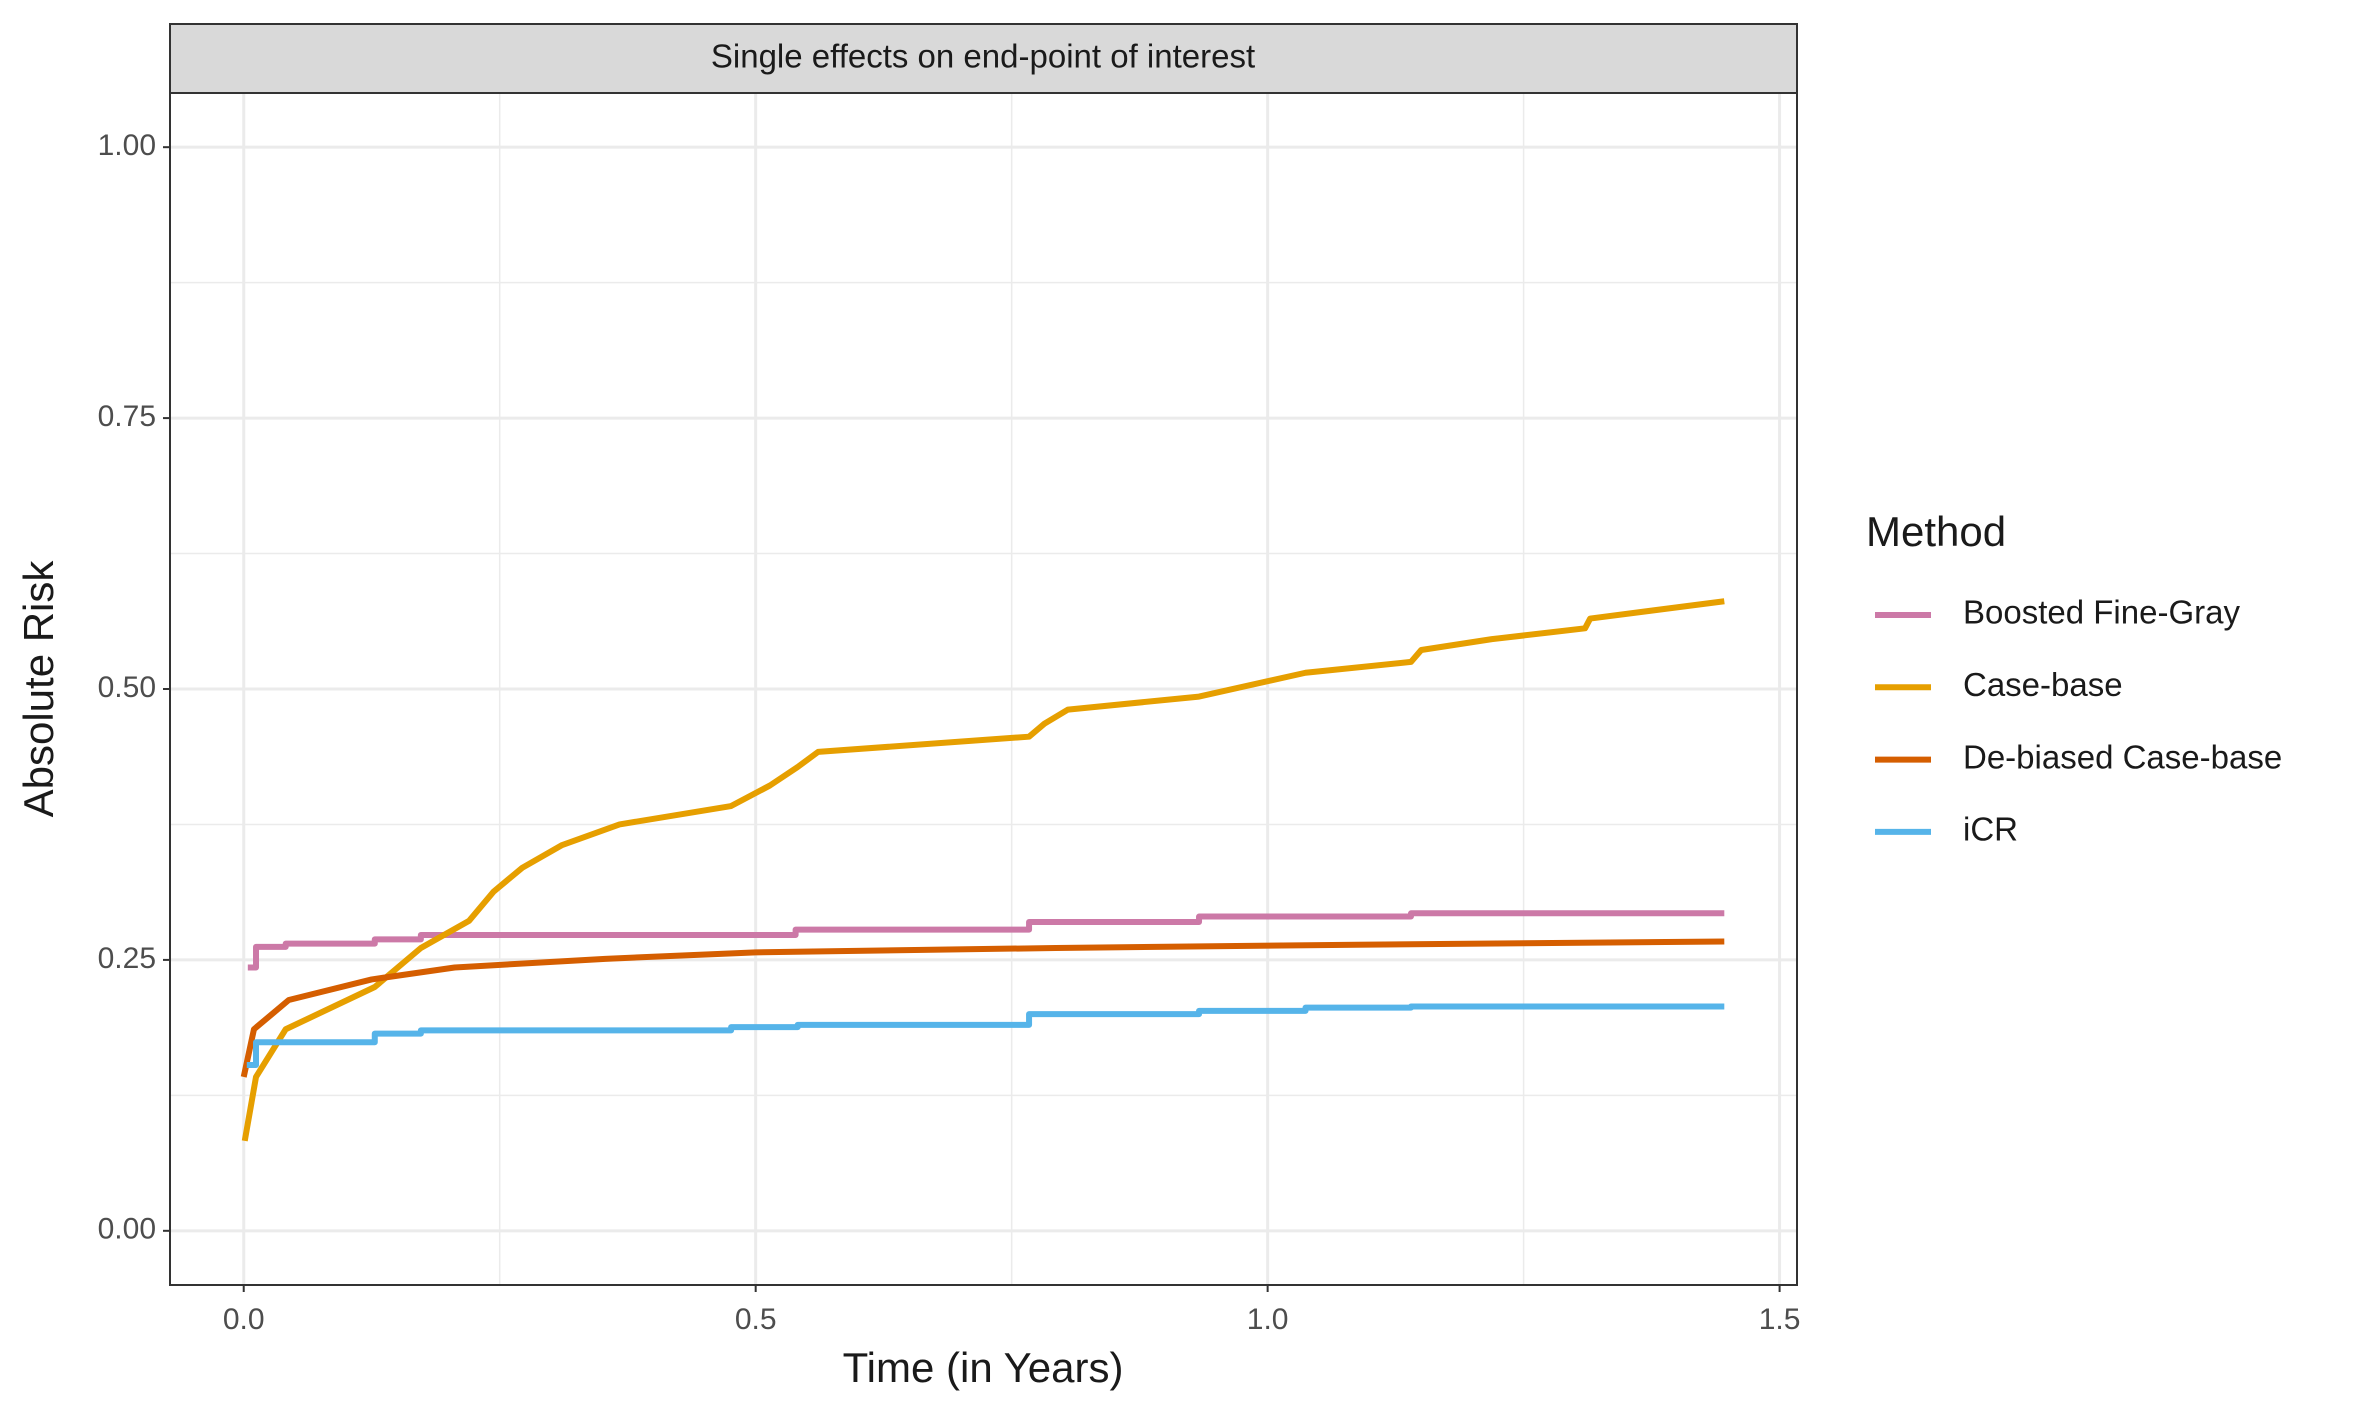  I want to click on y-tick-label: 0.50, so click(127, 687).